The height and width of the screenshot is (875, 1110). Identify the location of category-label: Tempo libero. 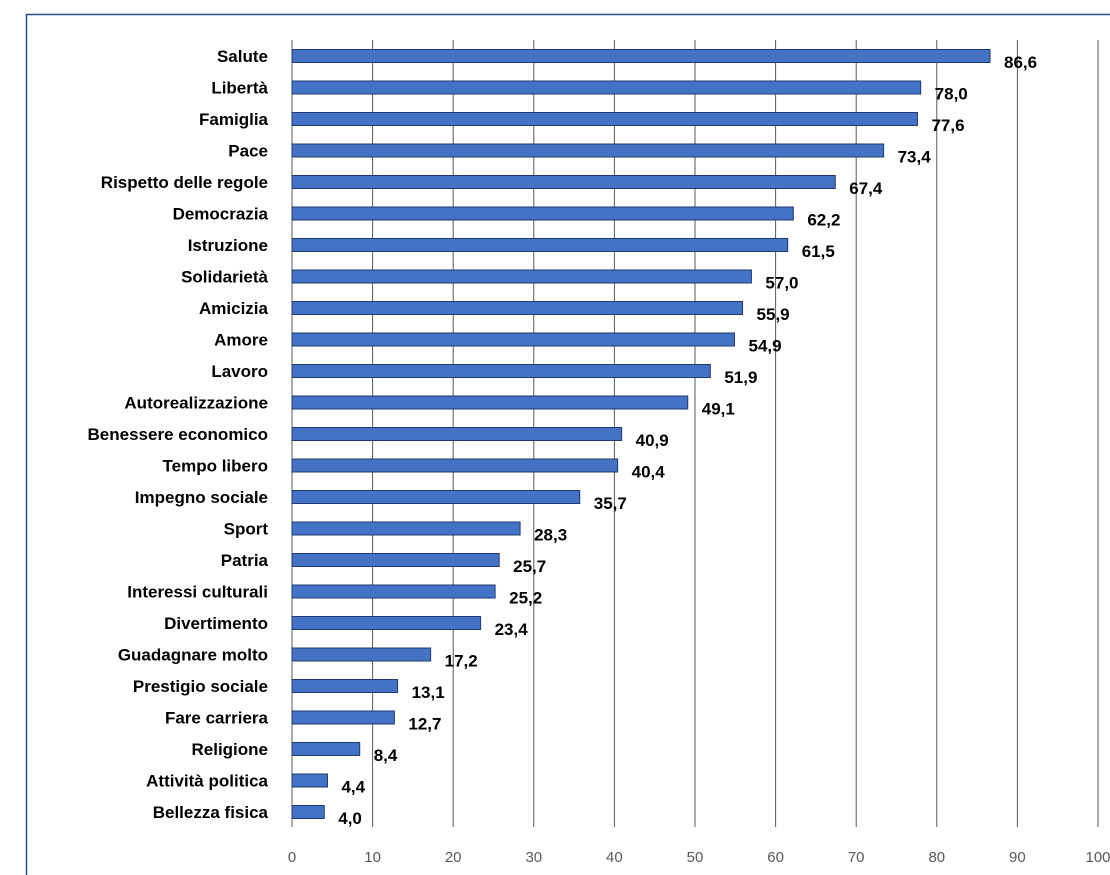
(215, 466).